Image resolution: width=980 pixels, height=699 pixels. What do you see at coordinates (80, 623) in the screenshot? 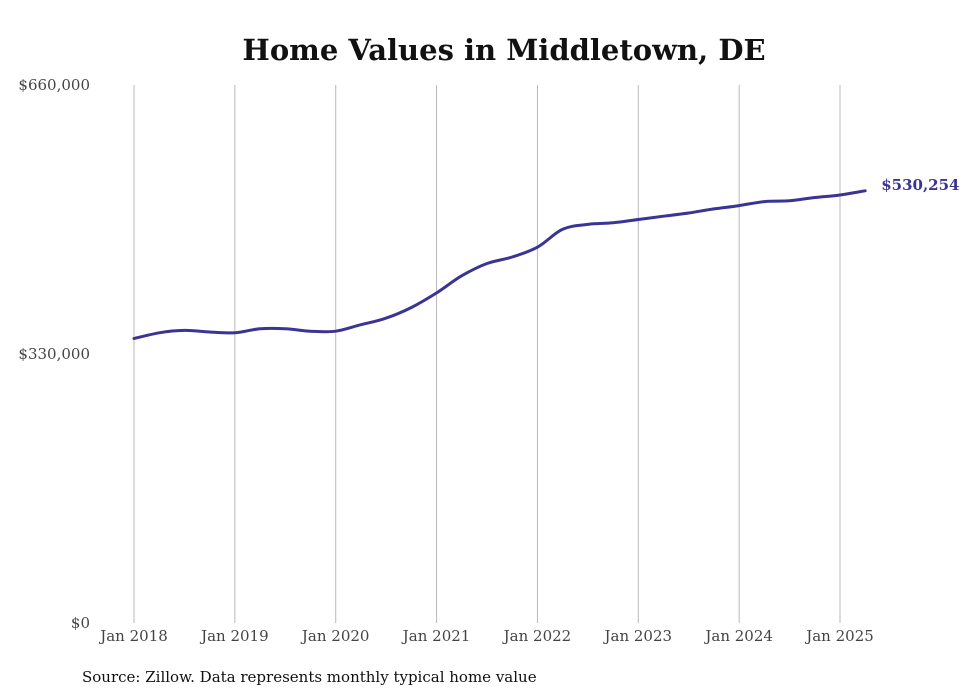
I see `y-tick-label: $0` at bounding box center [80, 623].